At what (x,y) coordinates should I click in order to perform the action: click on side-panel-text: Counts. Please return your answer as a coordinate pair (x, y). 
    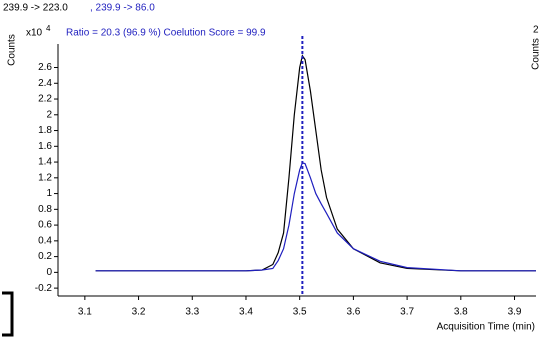
    Looking at the image, I should click on (535, 54).